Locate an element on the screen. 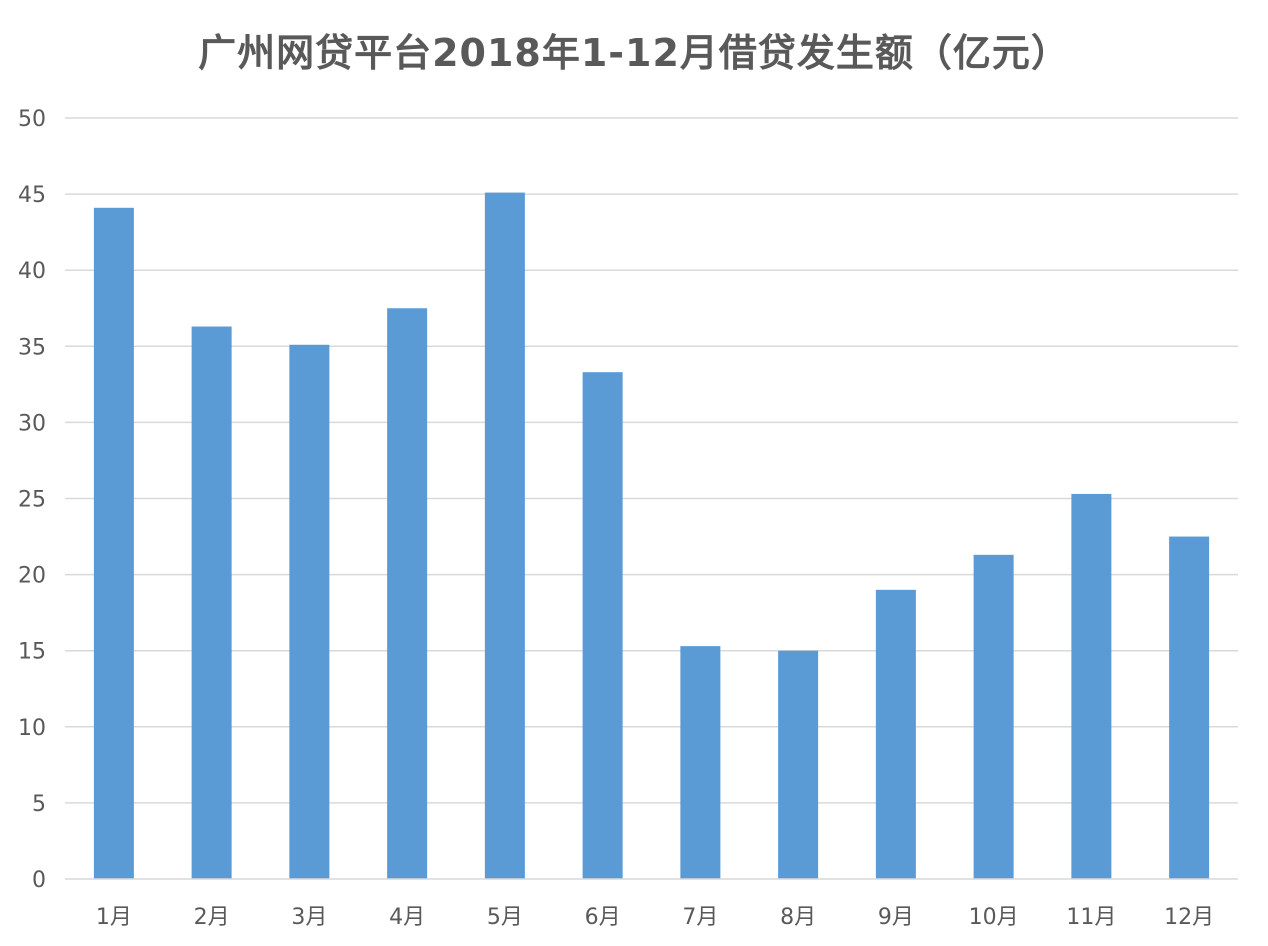 This screenshot has width=1268, height=946. x-tick-label: 8月 is located at coordinates (798, 917).